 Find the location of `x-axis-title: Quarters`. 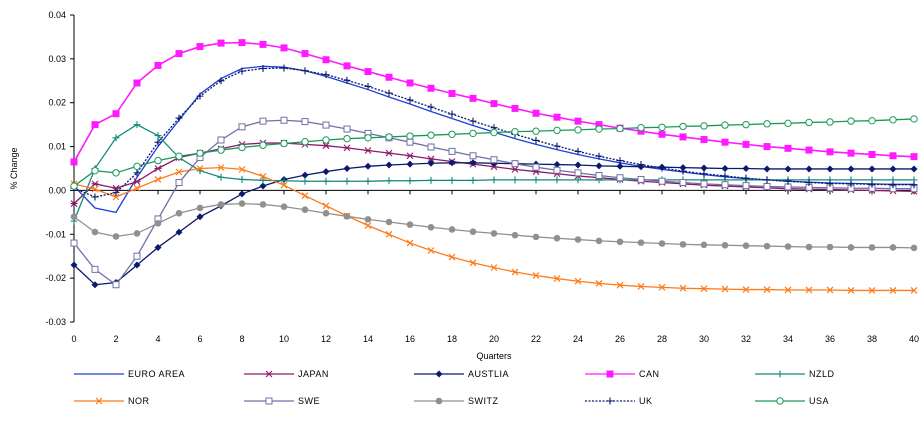

x-axis-title: Quarters is located at coordinates (494, 356).